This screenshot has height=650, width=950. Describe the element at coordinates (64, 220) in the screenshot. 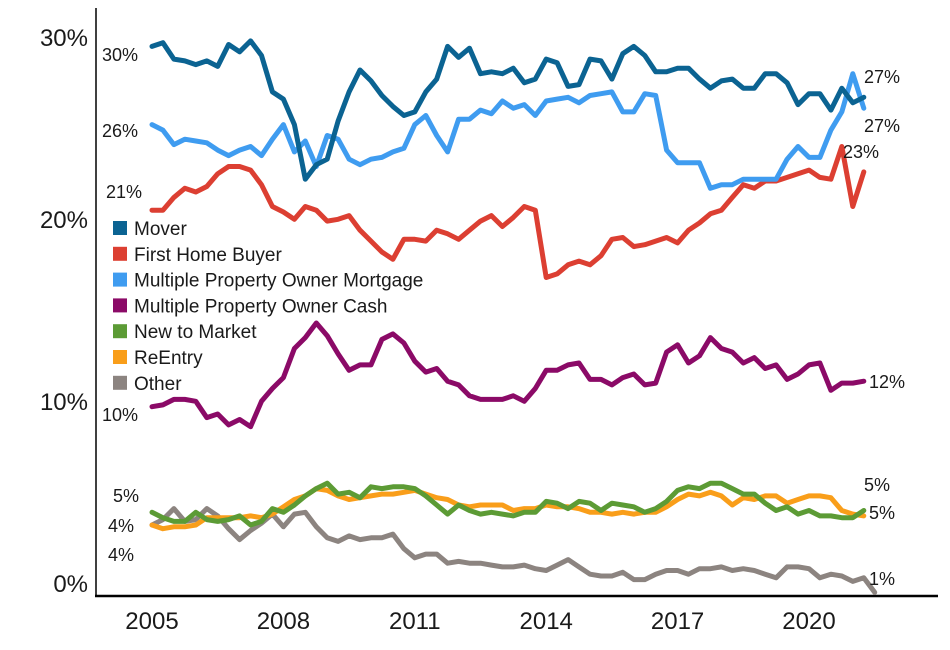

I see `y-tick-label: 20%` at that location.